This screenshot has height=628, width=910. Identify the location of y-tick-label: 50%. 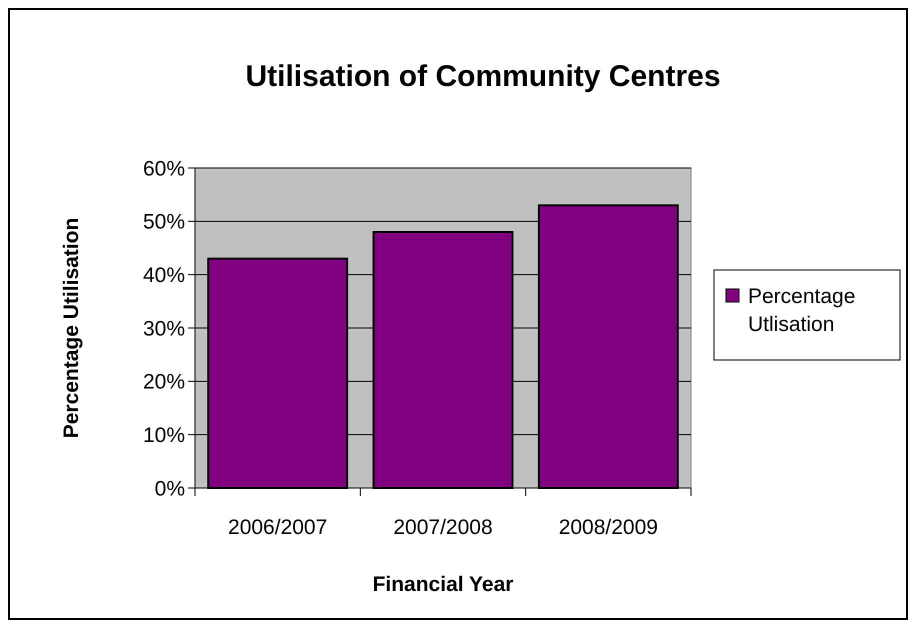
(163, 222).